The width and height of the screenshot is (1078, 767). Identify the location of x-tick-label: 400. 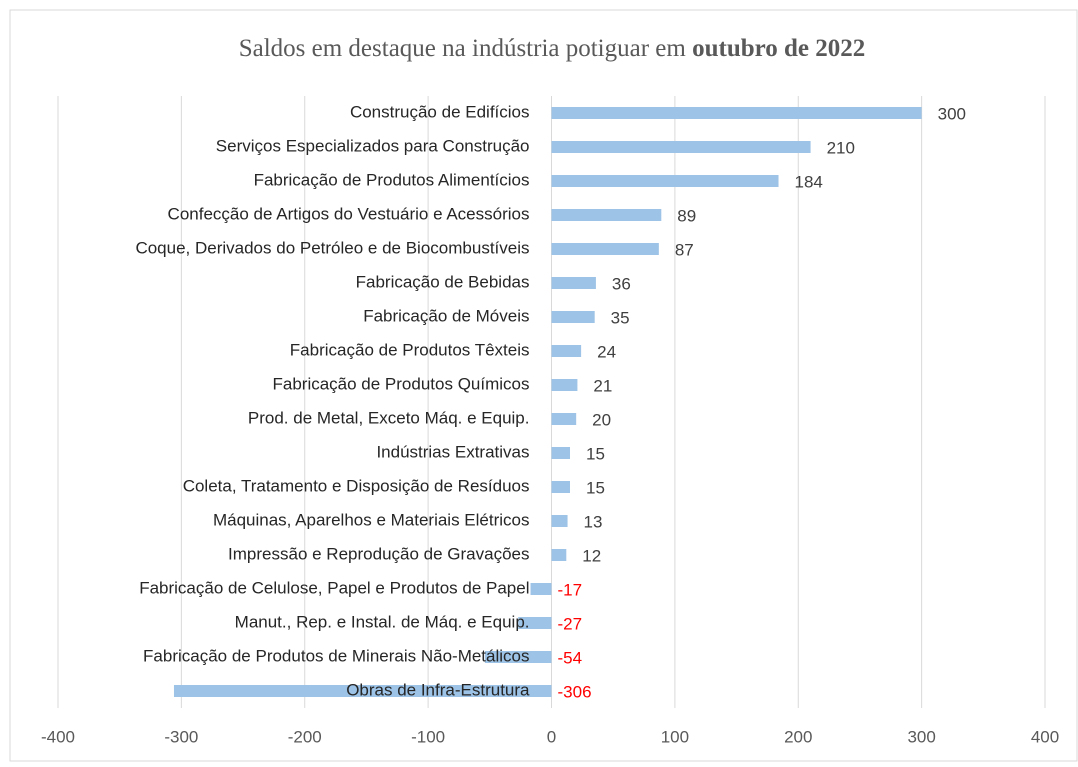
(1045, 736).